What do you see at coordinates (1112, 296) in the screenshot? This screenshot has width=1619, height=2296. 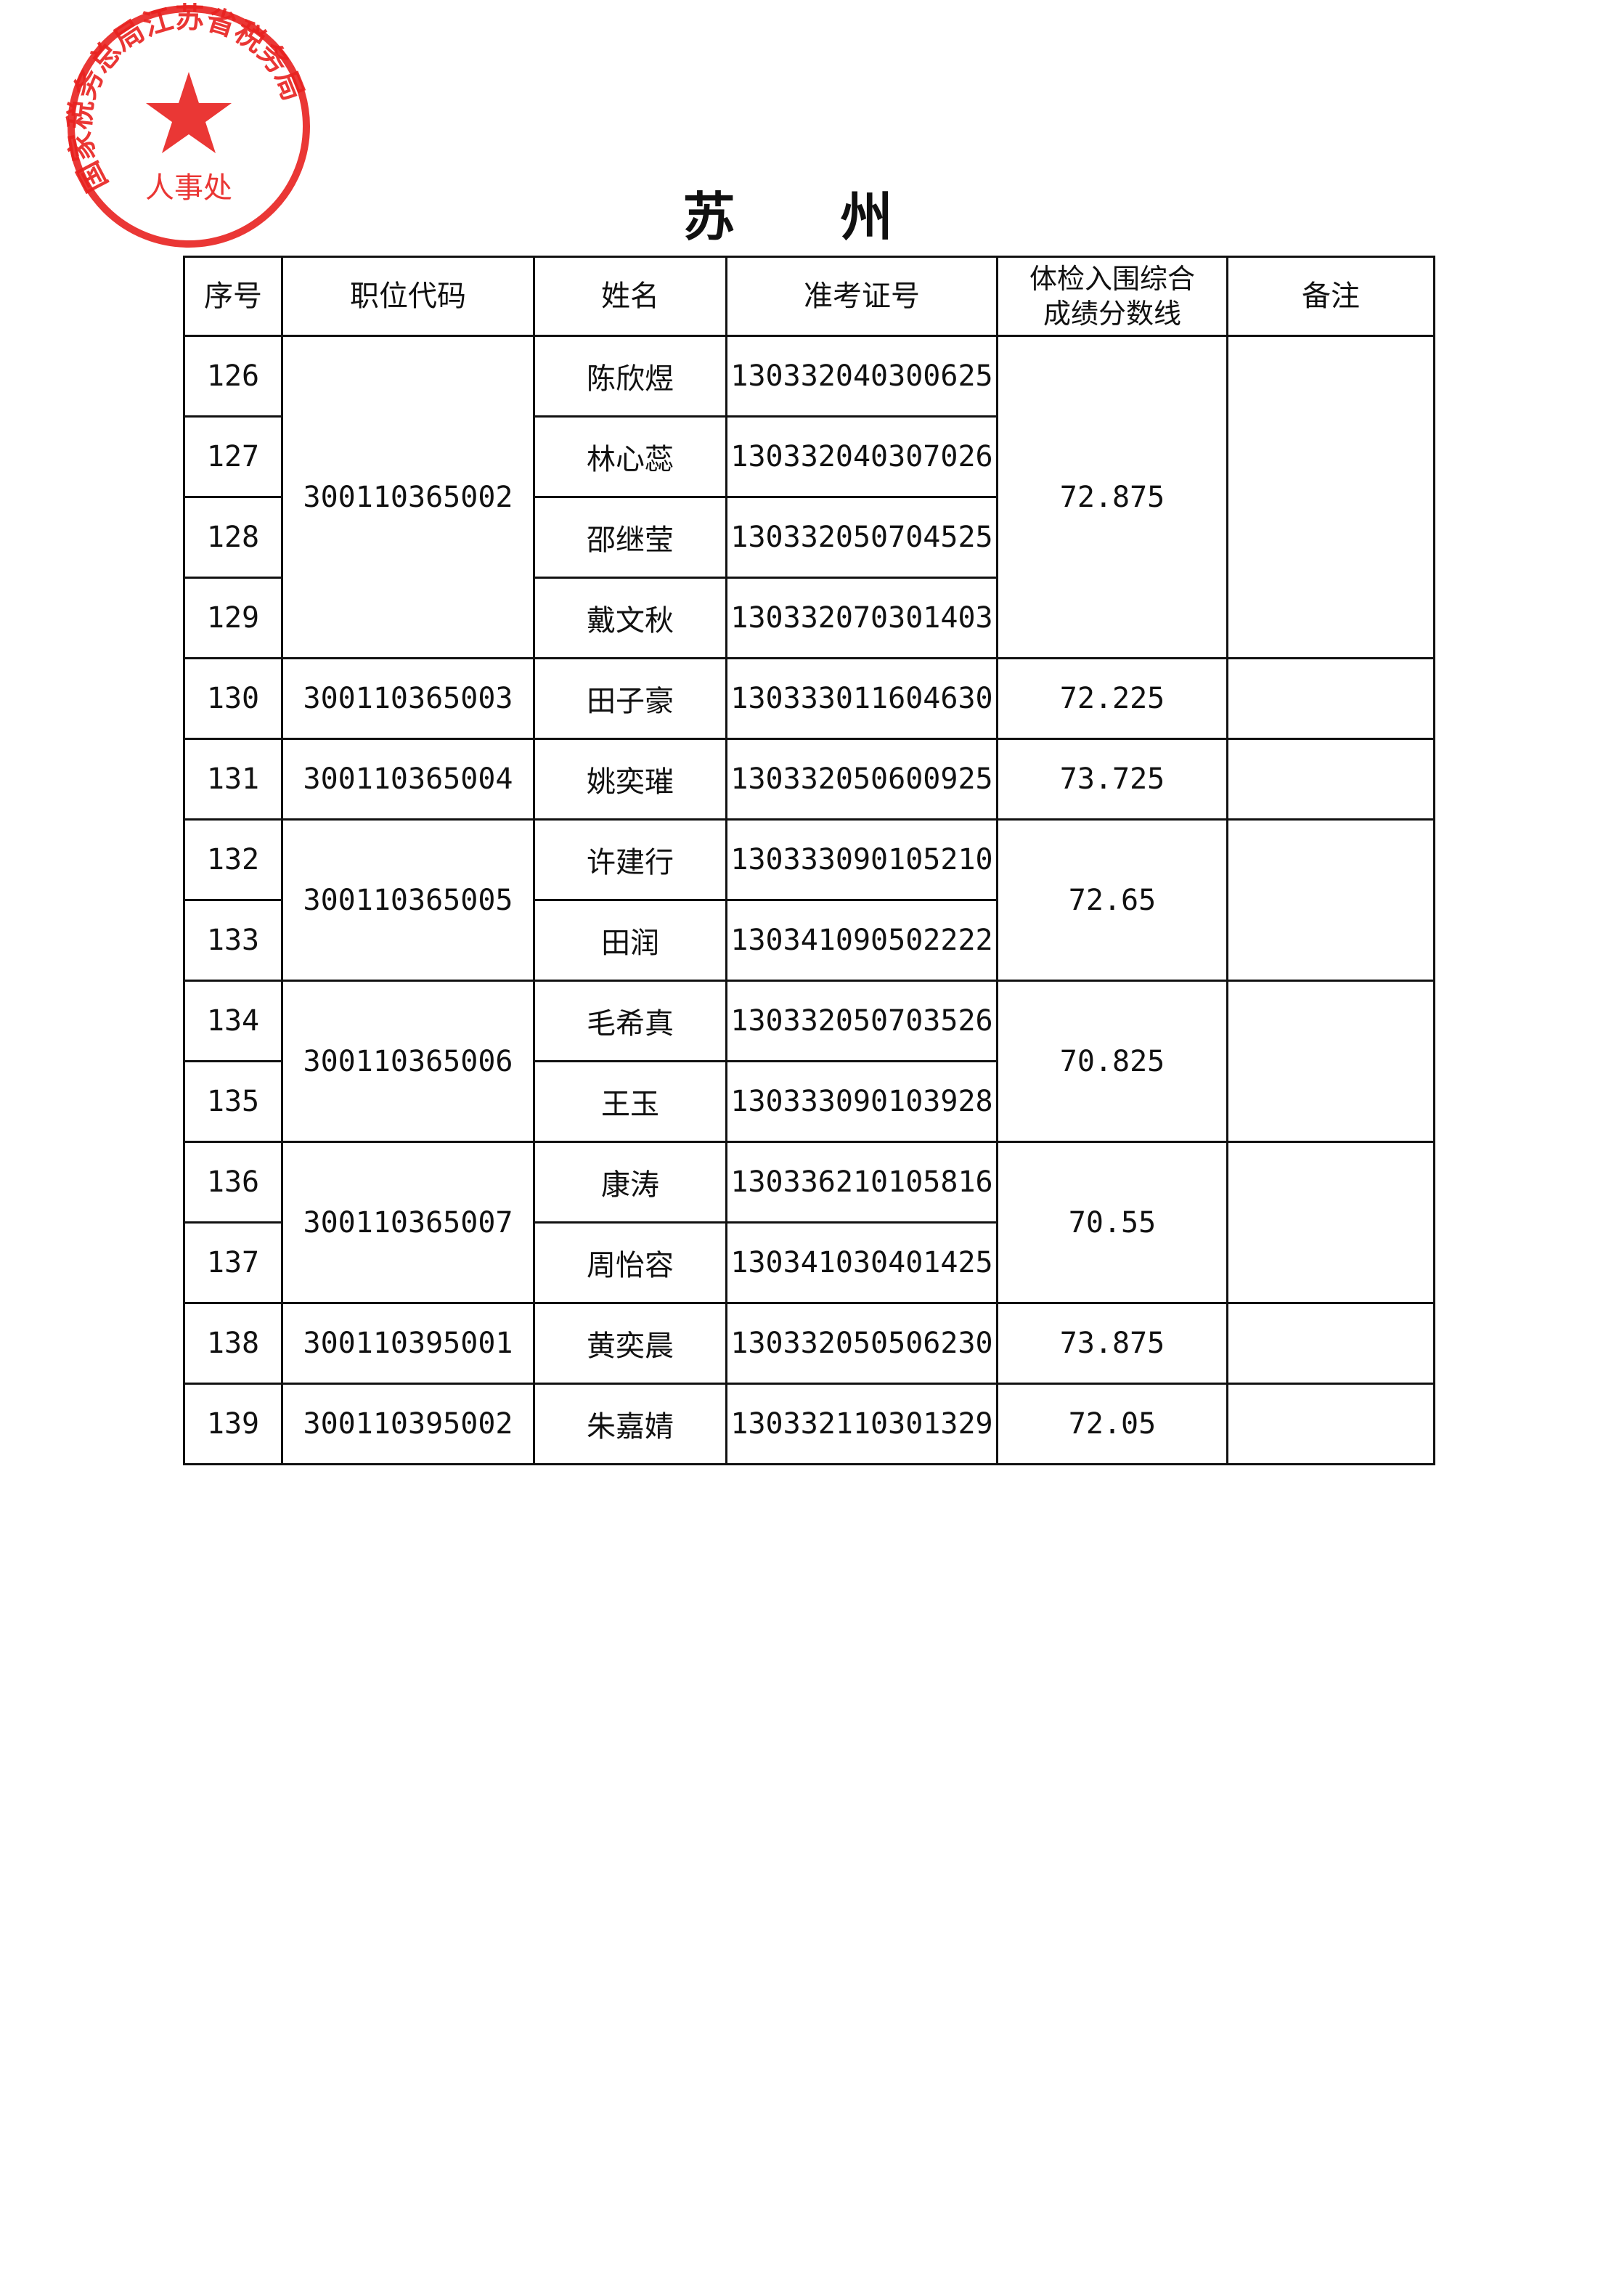 I see `header-score: 体检入围综合 成绩分数线` at bounding box center [1112, 296].